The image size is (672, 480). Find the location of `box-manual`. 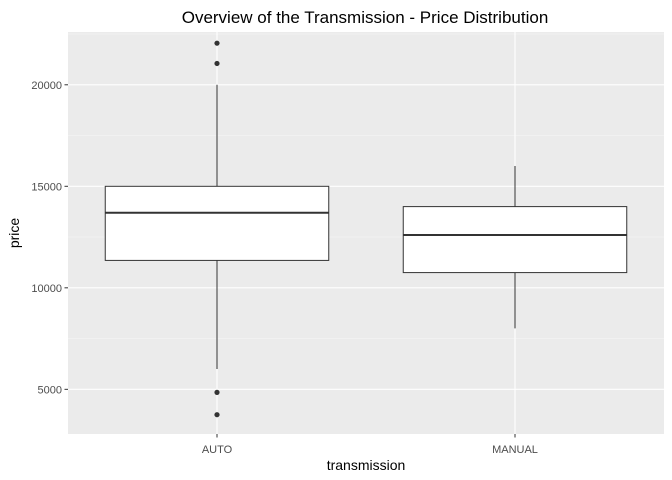

box-manual is located at coordinates (515, 247).